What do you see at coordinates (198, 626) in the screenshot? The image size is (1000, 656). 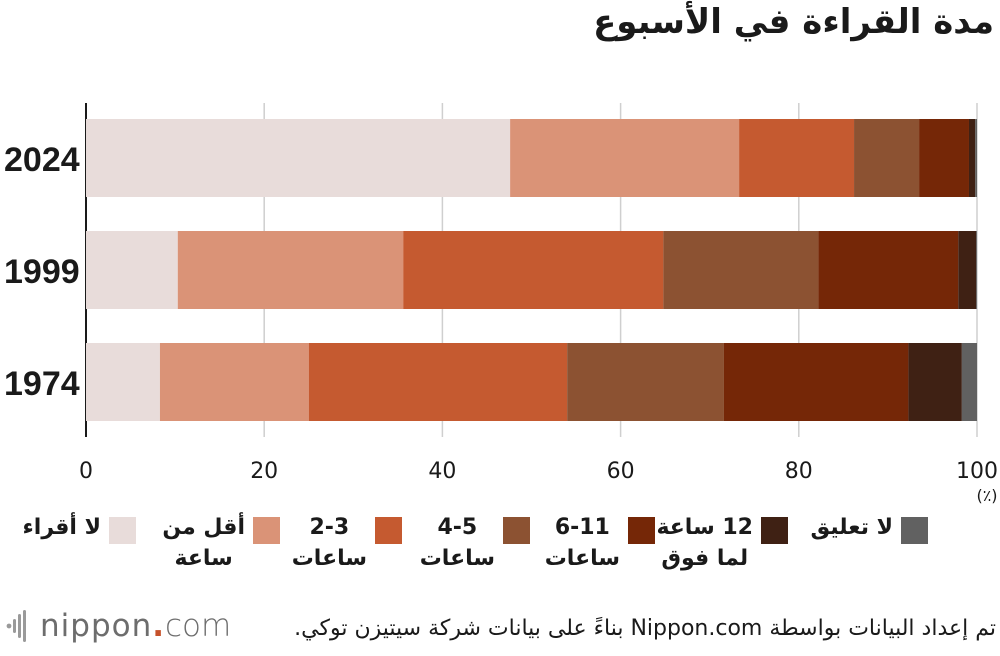 I see `brand-tld: com` at bounding box center [198, 626].